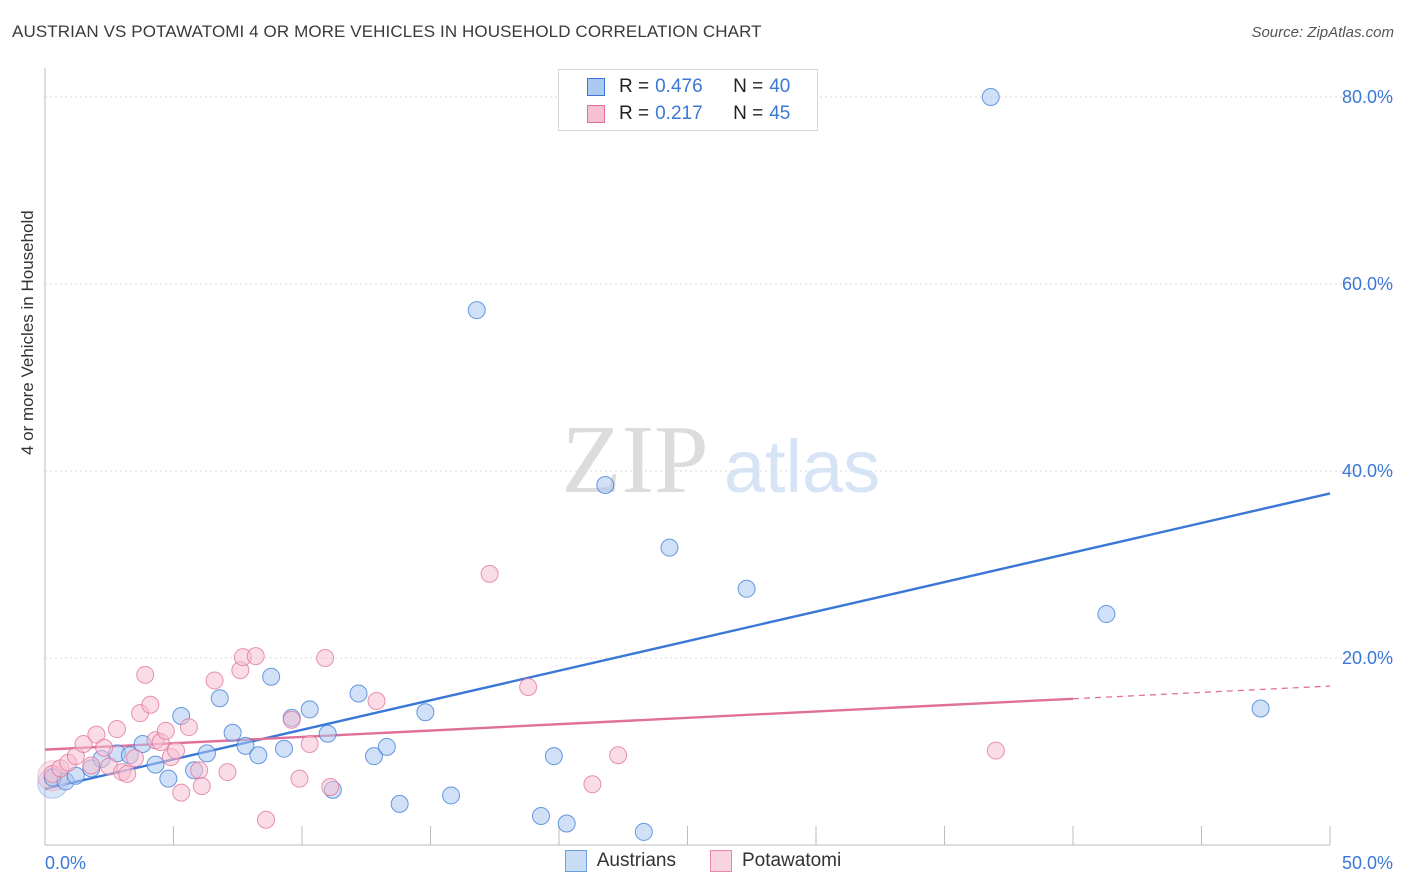 The width and height of the screenshot is (1406, 892). I want to click on legend-row-austrians: R = 0.476 N = 40, so click(688, 87).